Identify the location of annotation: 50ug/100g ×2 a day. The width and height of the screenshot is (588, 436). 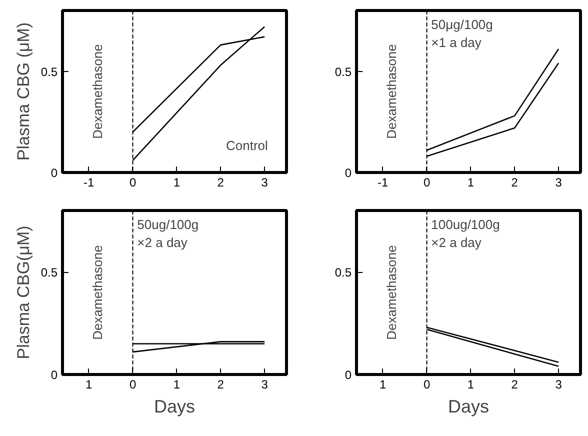
(168, 233).